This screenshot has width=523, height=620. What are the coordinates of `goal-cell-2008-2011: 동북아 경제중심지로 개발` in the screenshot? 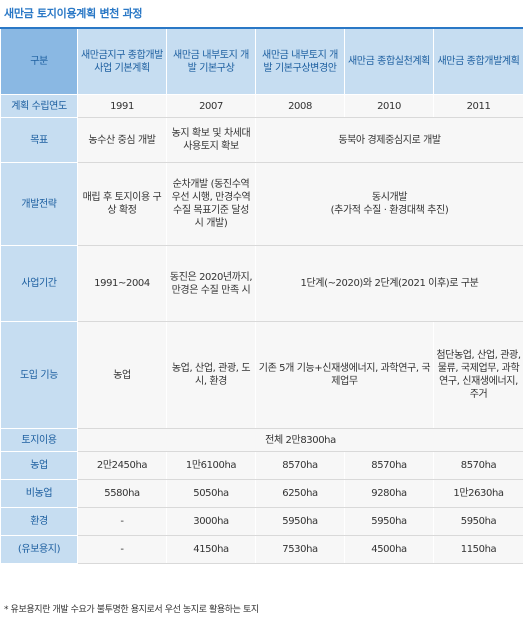 It's located at (389, 140).